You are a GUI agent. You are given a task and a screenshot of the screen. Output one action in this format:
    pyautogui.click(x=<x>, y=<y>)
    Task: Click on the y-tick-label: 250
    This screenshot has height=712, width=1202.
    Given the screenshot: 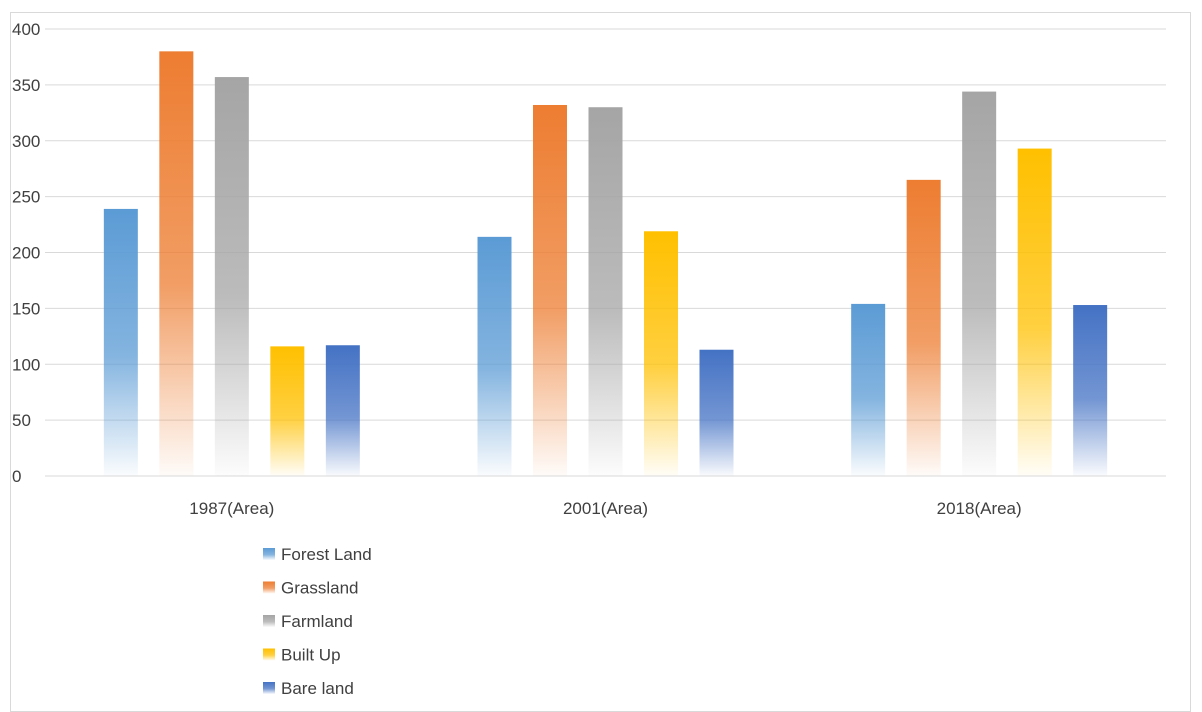 What is the action you would take?
    pyautogui.click(x=26, y=197)
    